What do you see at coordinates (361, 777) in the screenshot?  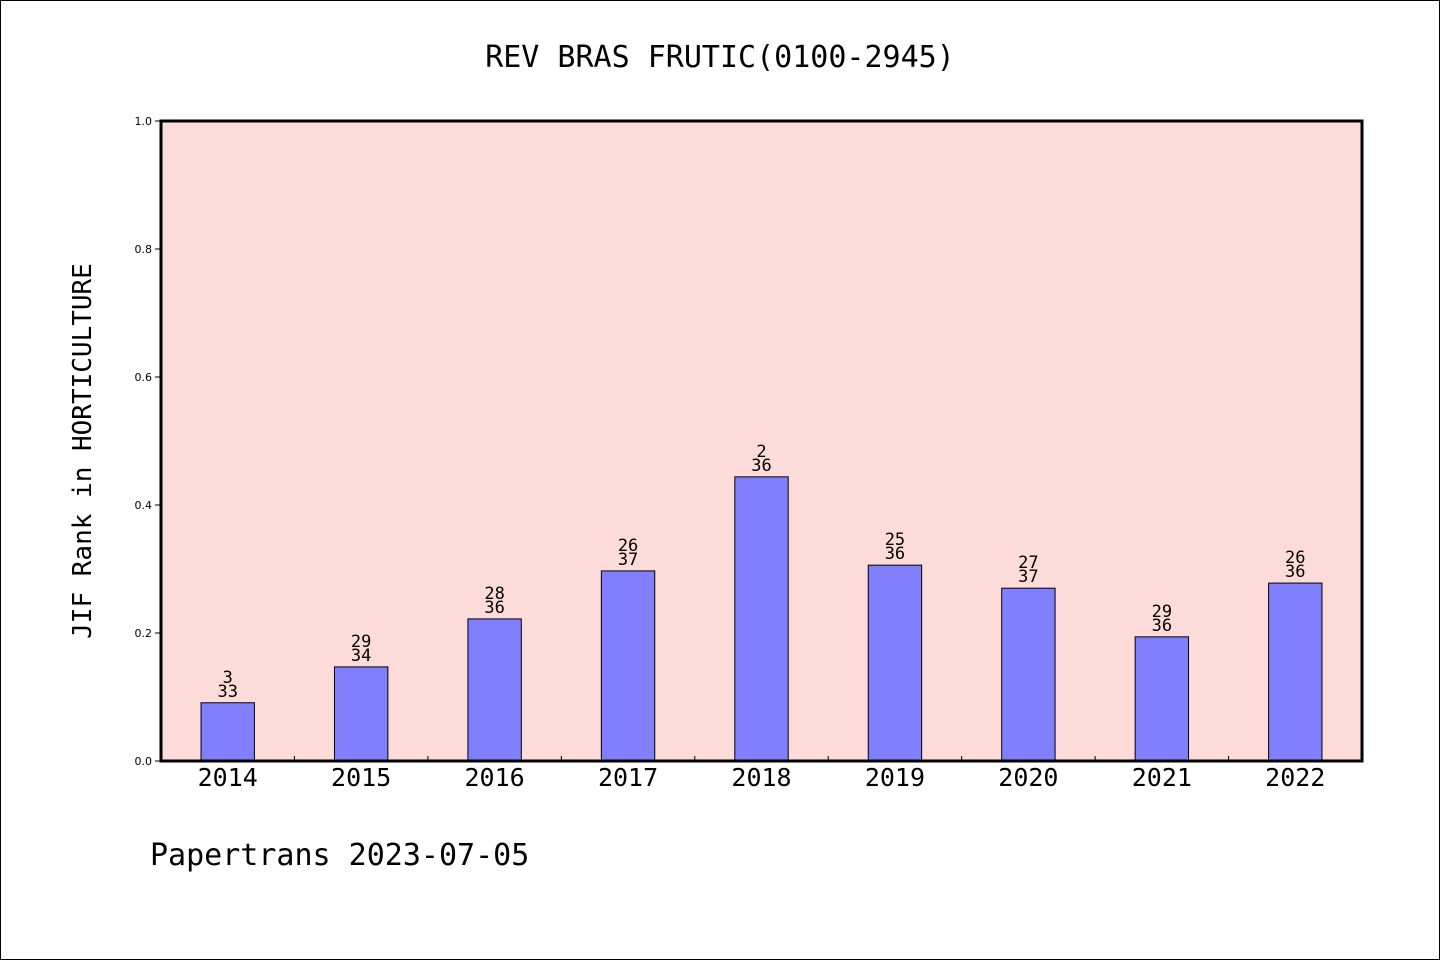 I see `x-tick-label: 2015` at bounding box center [361, 777].